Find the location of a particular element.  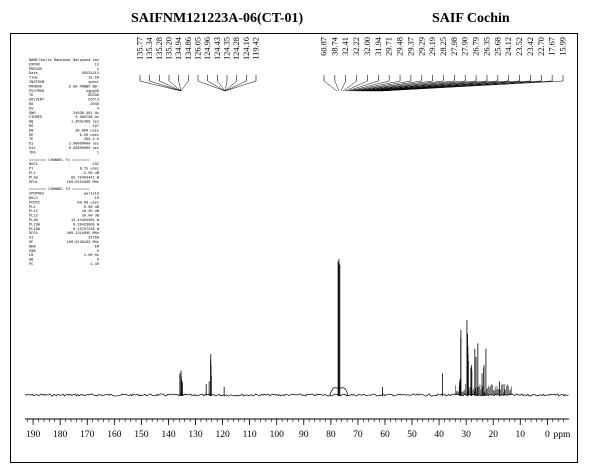

peak-label-aliphatic: 29.48 is located at coordinates (400, 46).